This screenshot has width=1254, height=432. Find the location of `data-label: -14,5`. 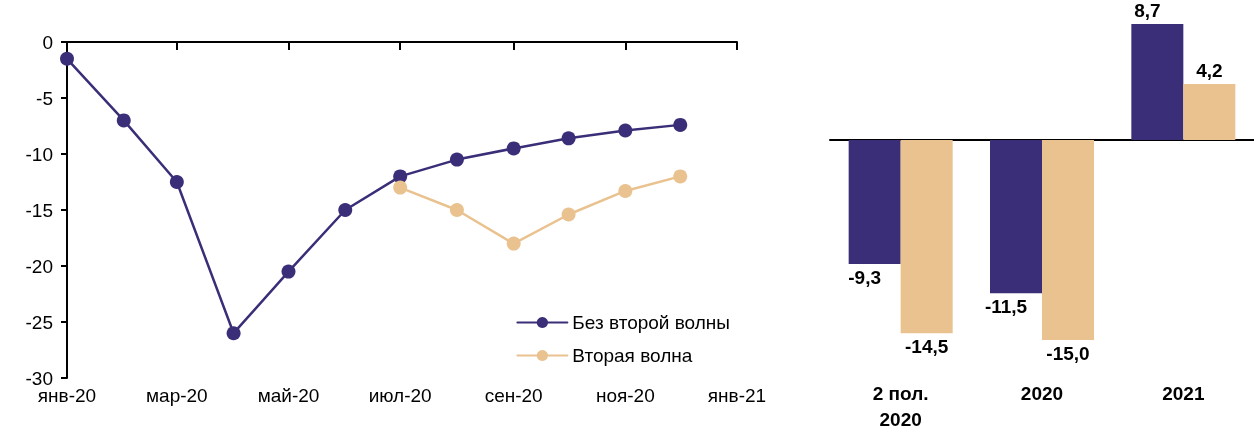

data-label: -14,5 is located at coordinates (927, 347).